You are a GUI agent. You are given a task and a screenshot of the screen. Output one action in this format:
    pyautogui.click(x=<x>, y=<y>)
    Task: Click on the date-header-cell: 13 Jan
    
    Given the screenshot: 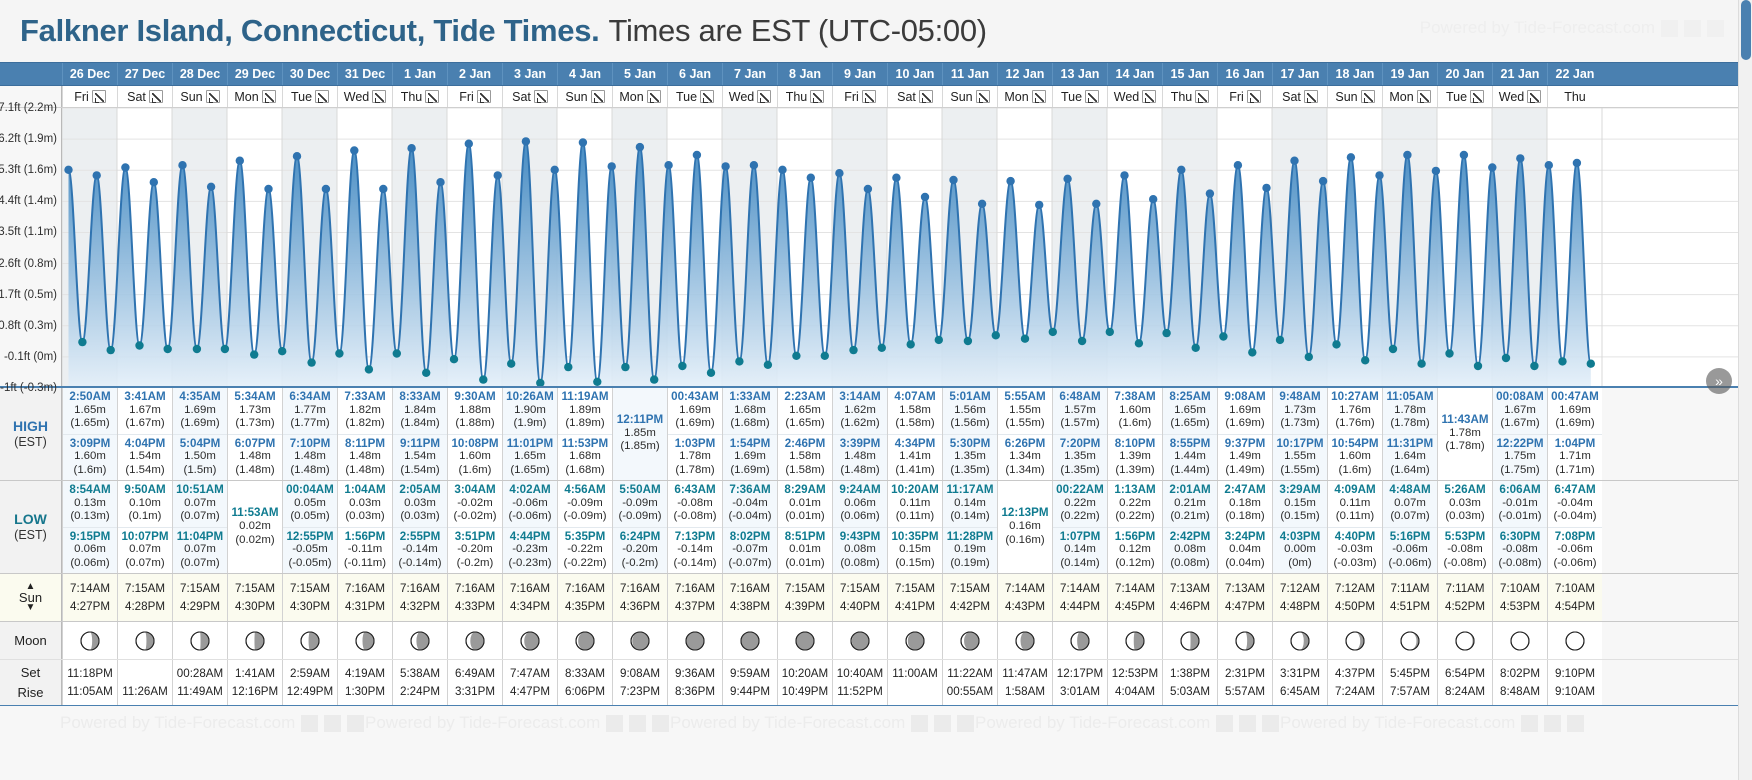 What is the action you would take?
    pyautogui.click(x=1079, y=74)
    